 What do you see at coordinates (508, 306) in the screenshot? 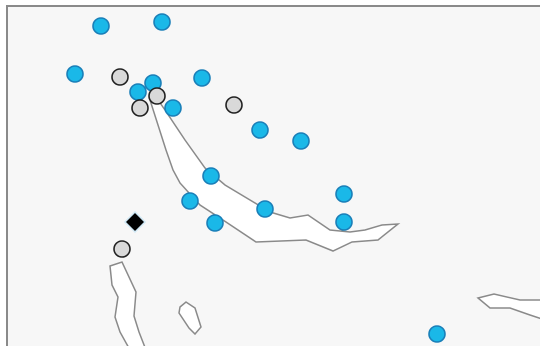
I see `landmass-east` at bounding box center [508, 306].